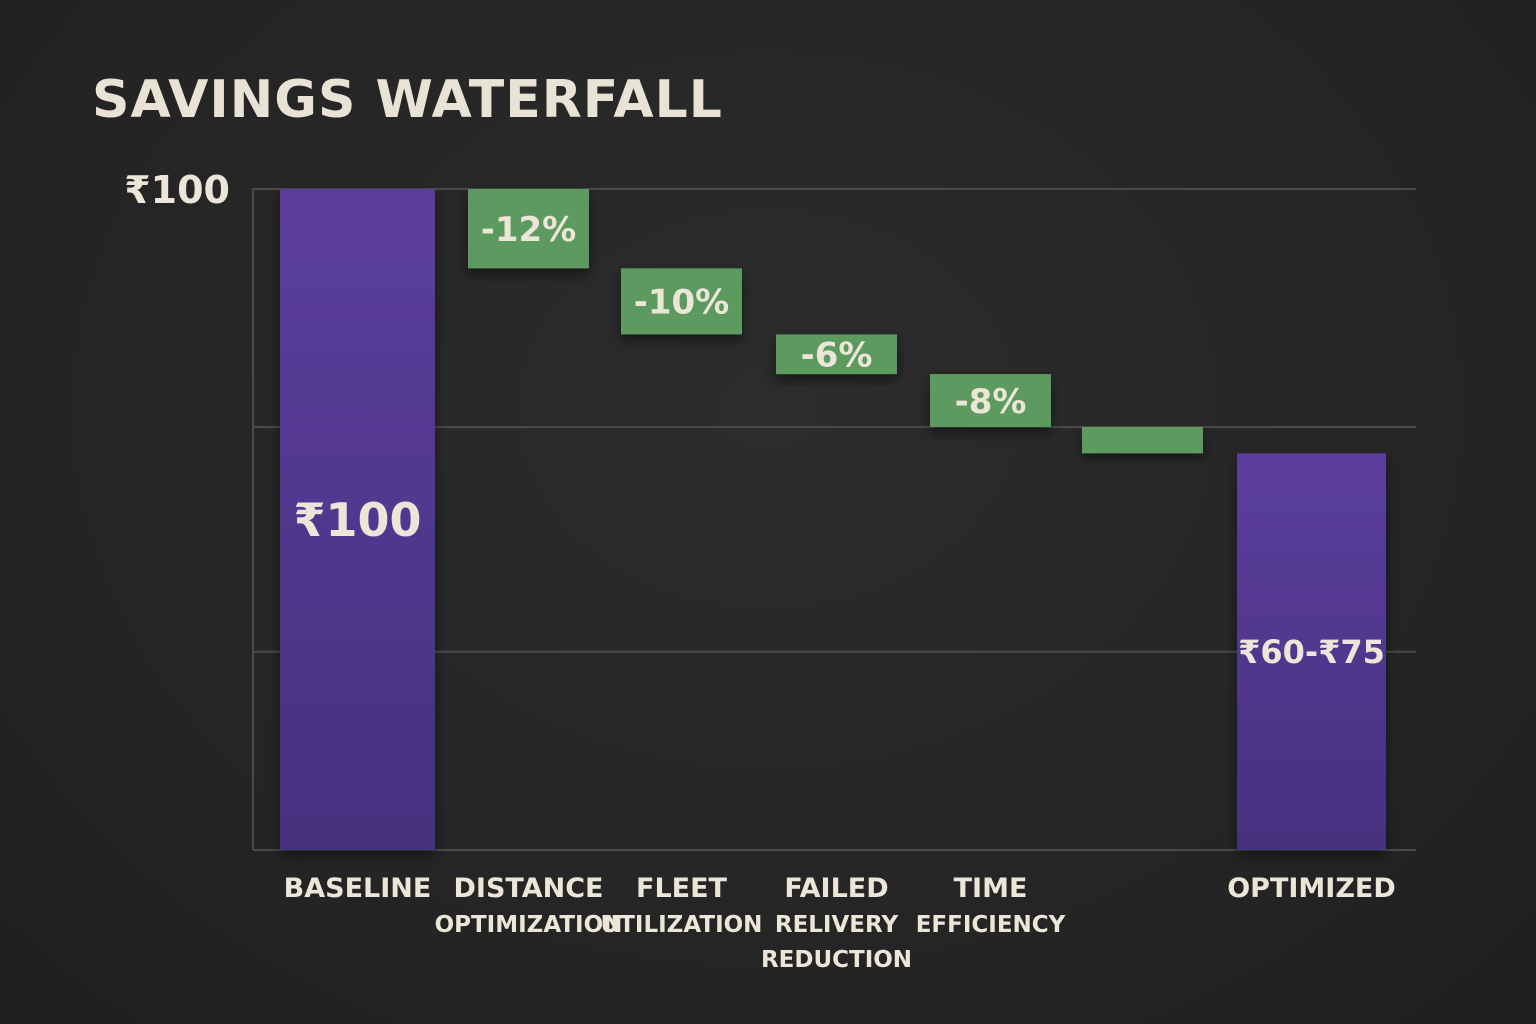 Image resolution: width=1536 pixels, height=1024 pixels. I want to click on category-label: REDUCTION, so click(836, 960).